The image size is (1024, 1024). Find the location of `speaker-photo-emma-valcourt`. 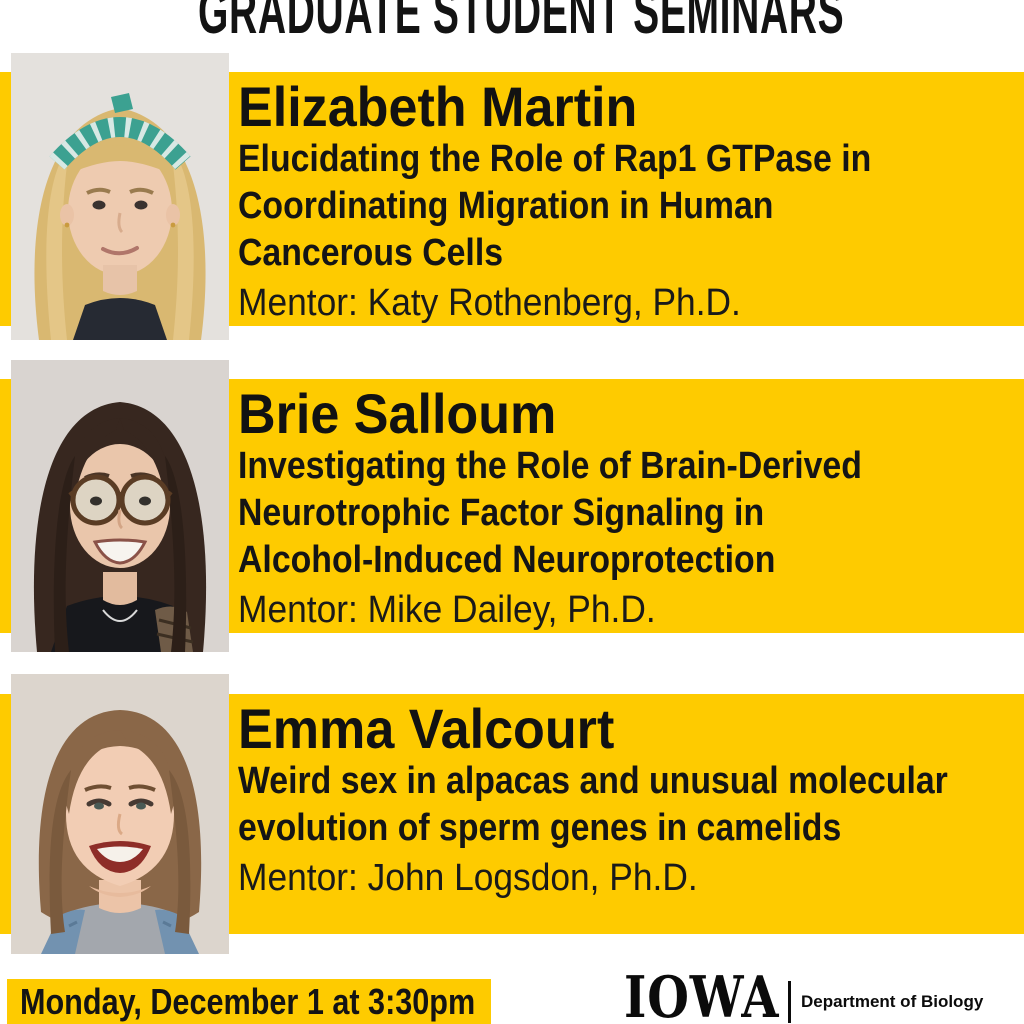

speaker-photo-emma-valcourt is located at coordinates (120, 814).